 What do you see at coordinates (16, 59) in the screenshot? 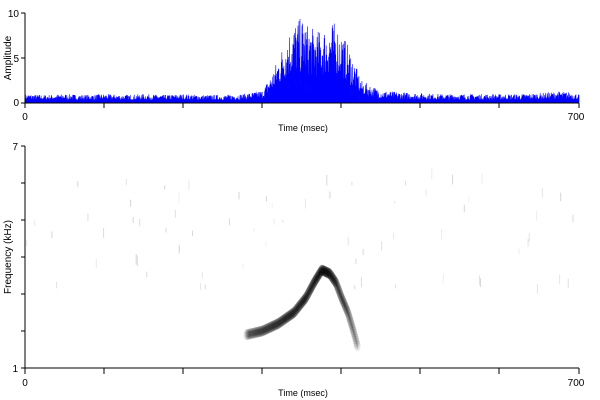
I see `amplitude-y-tick-label-5: 5` at bounding box center [16, 59].